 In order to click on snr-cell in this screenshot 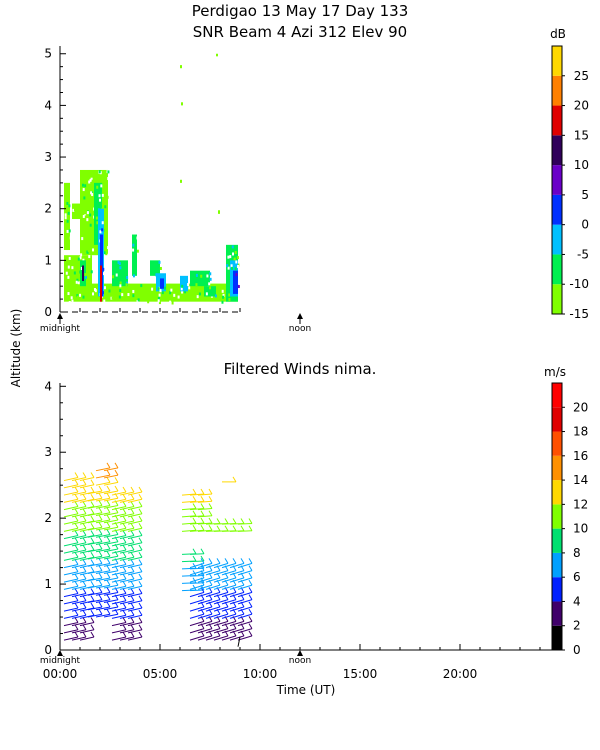, I will do `click(155, 268)`.